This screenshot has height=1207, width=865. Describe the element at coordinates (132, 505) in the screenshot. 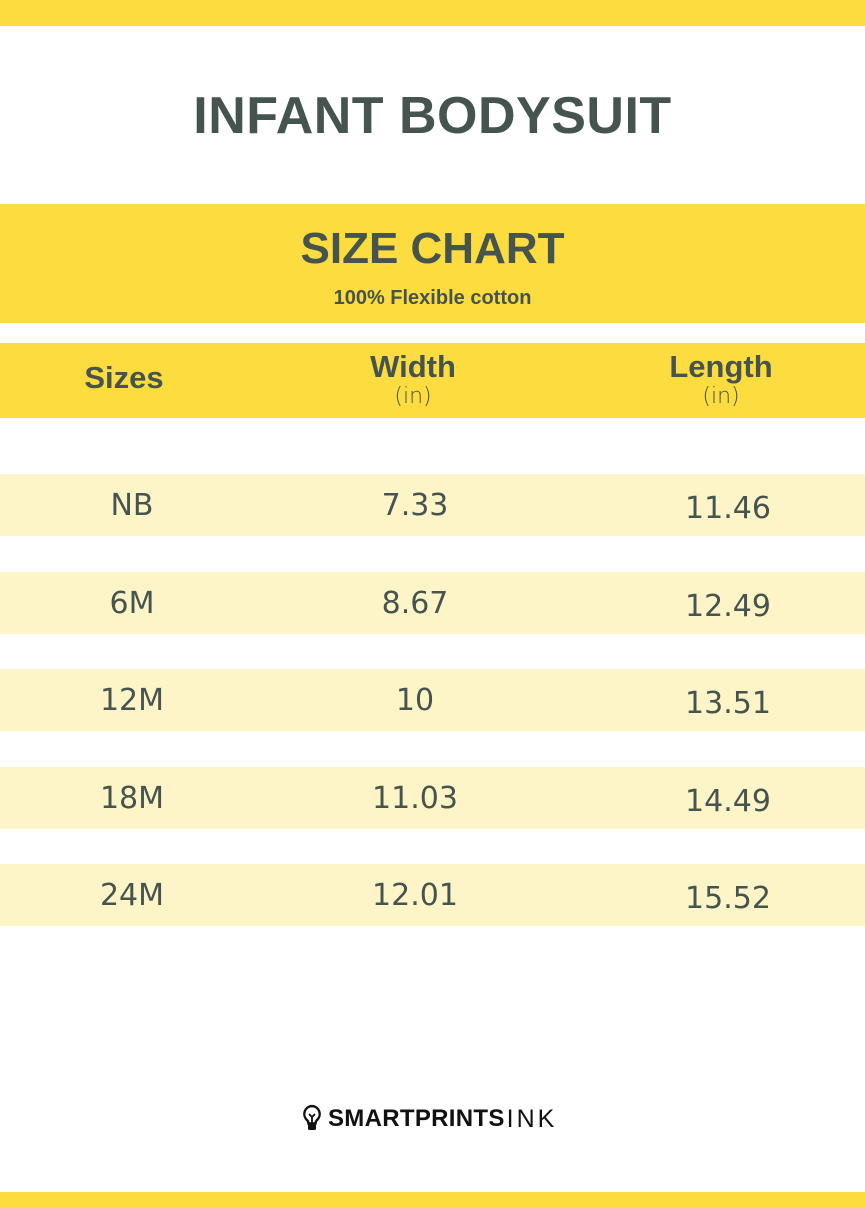

I see `size-cell: NB` at that location.